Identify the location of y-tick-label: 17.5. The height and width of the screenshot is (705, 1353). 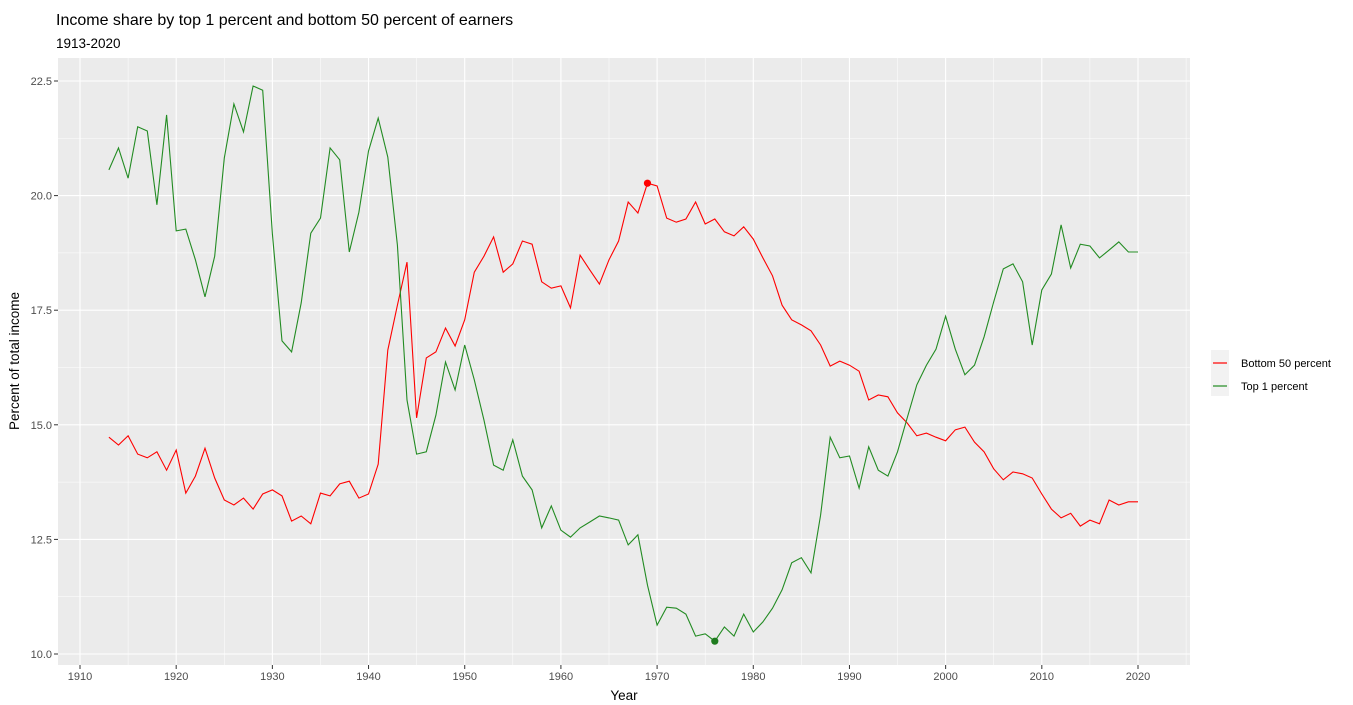
(41, 311).